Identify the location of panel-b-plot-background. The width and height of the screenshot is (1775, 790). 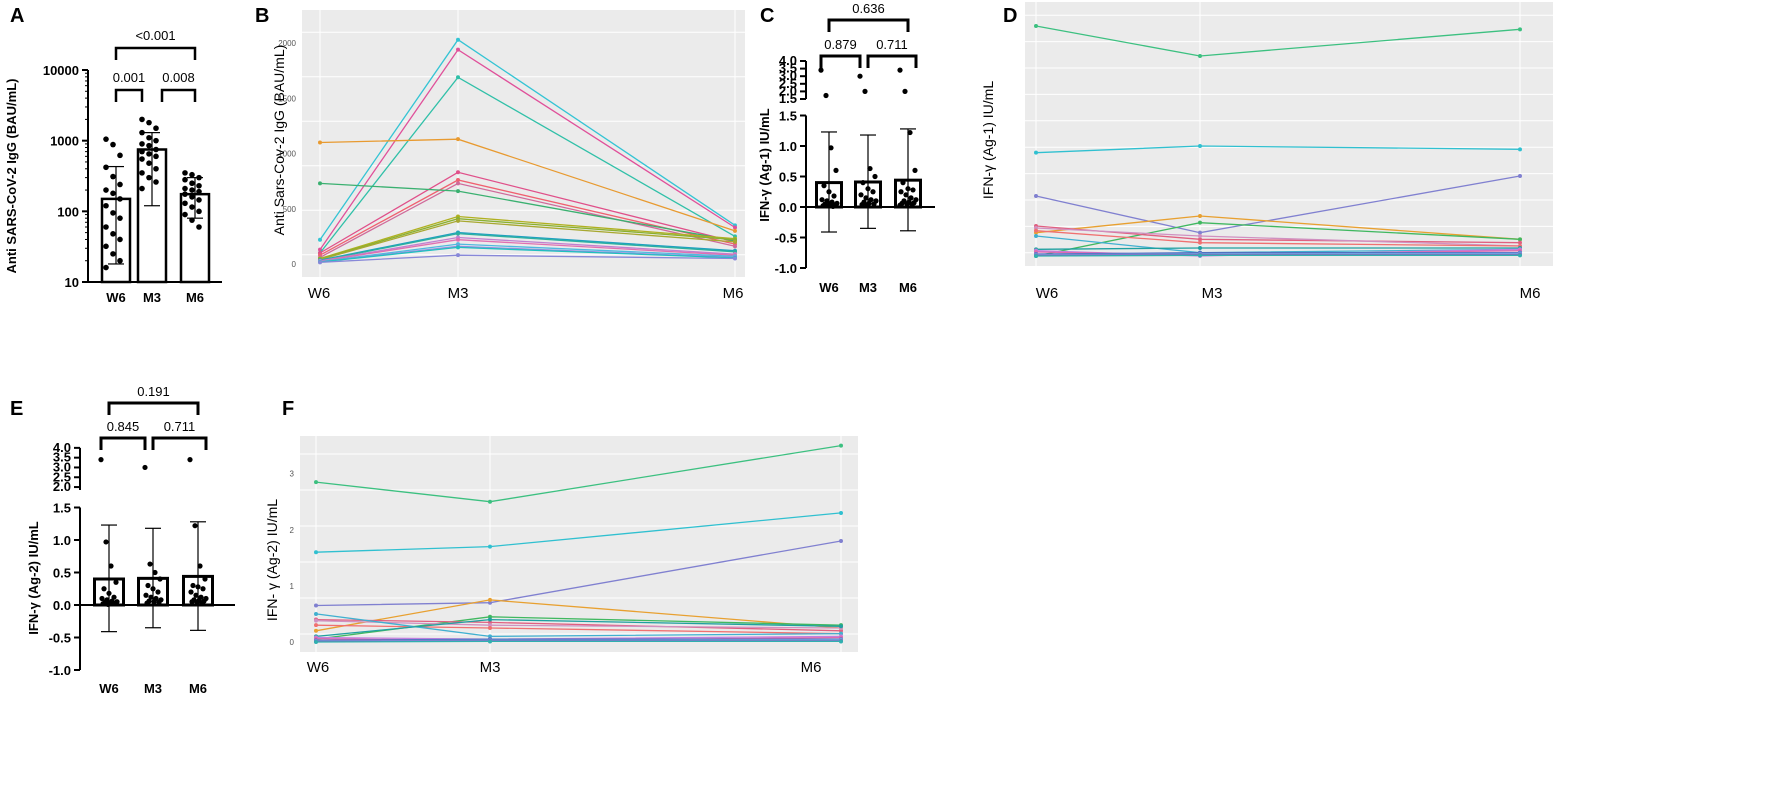
(523, 143).